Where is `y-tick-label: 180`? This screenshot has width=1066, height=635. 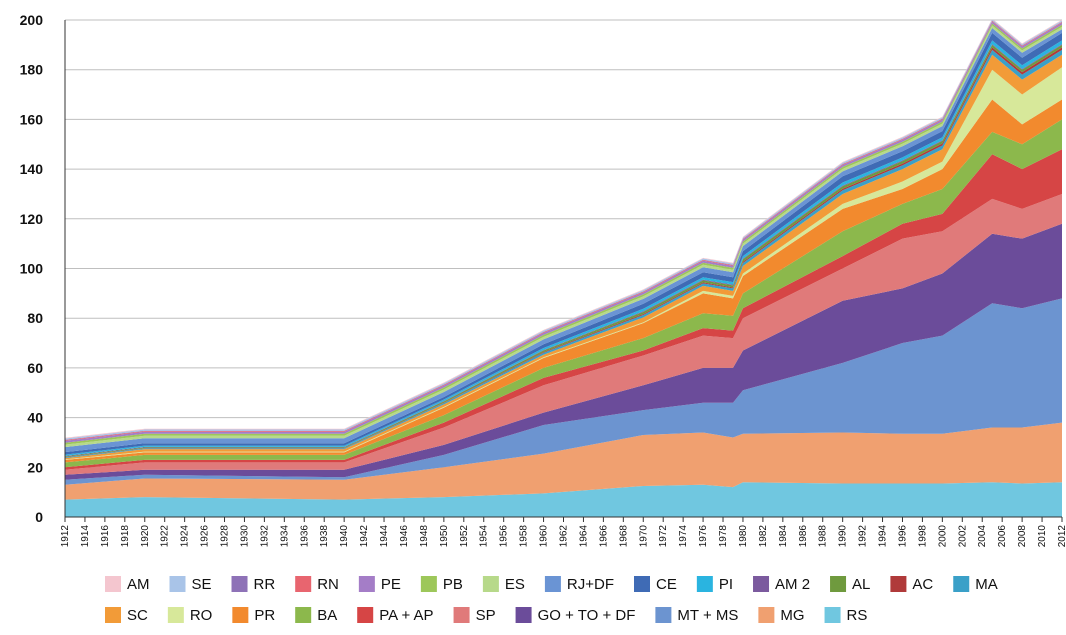
y-tick-label: 180 is located at coordinates (32, 70).